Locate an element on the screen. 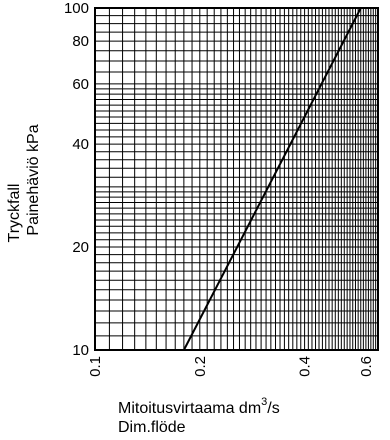 The height and width of the screenshot is (440, 390). x-tick-label: 0.1 is located at coordinates (95, 366).